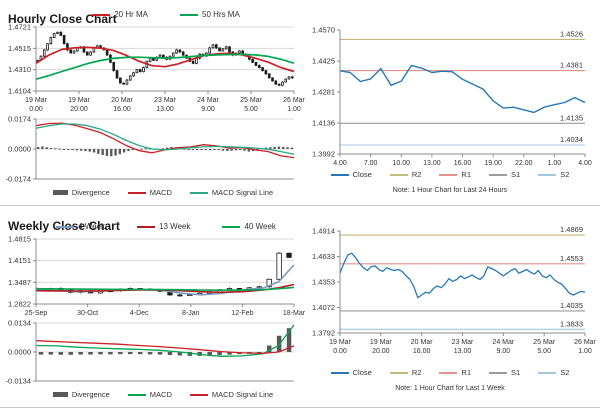  I want to click on weekly-pivot-note: Note: 1 Hour Chart for Last 1 Week, so click(450, 388).